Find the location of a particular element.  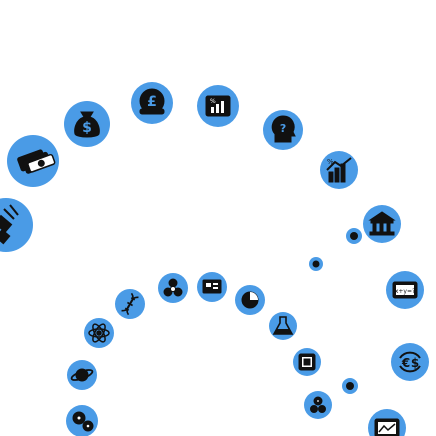

pound-coin-icon: £ is located at coordinates (152, 103).